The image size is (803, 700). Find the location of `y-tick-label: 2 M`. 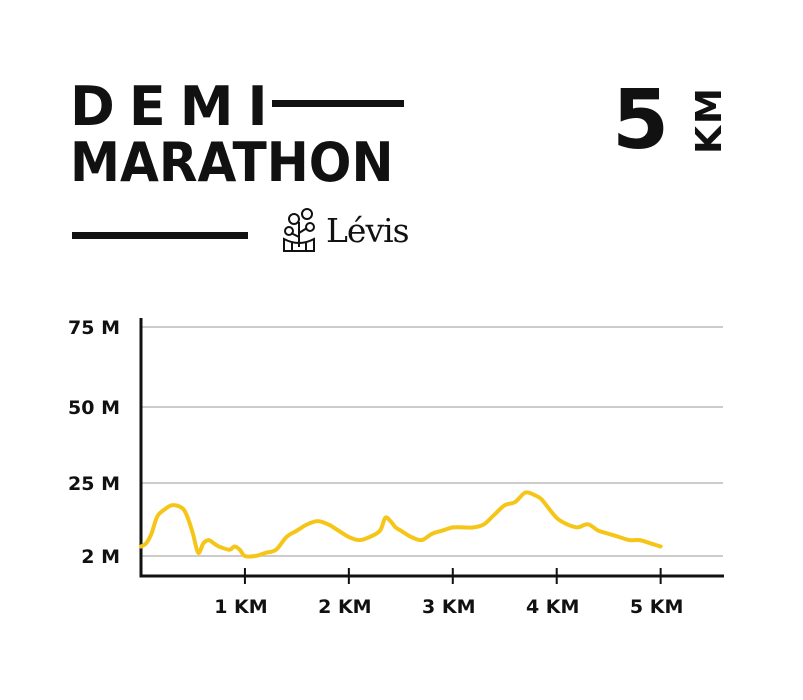

y-tick-label: 2 M is located at coordinates (100, 557).